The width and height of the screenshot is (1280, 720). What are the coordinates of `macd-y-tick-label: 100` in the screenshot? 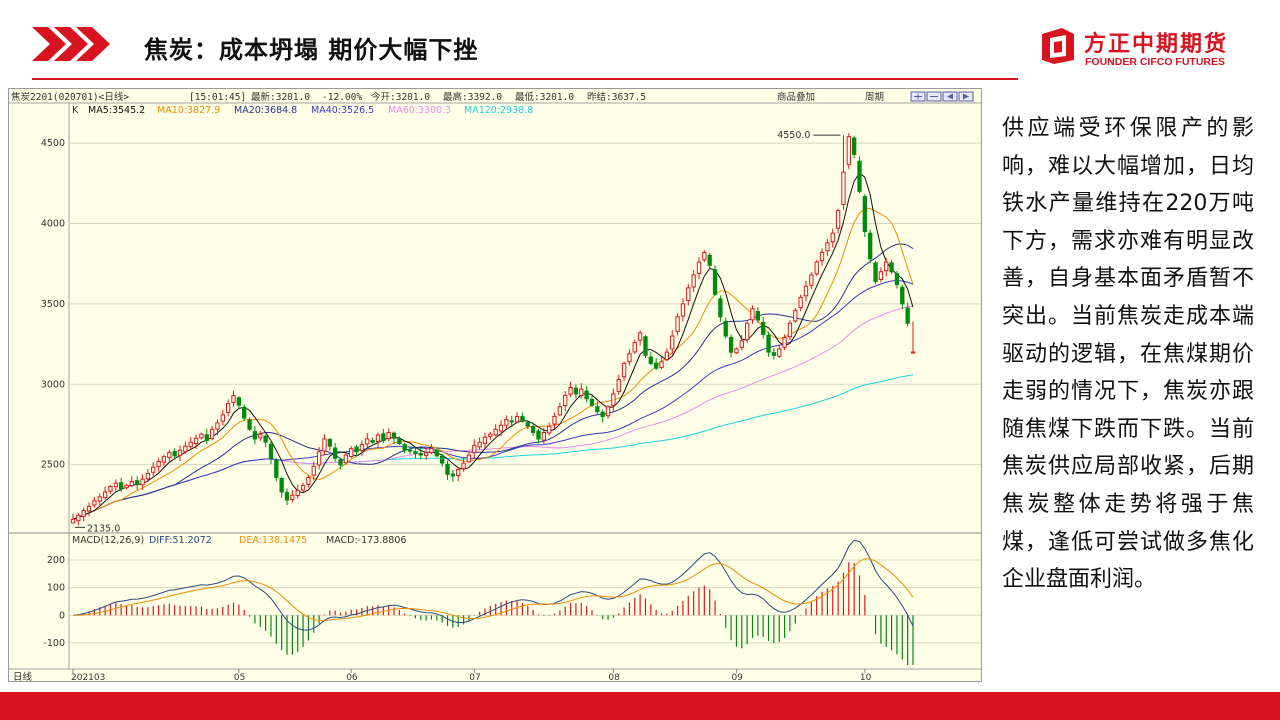 It's located at (56, 588).